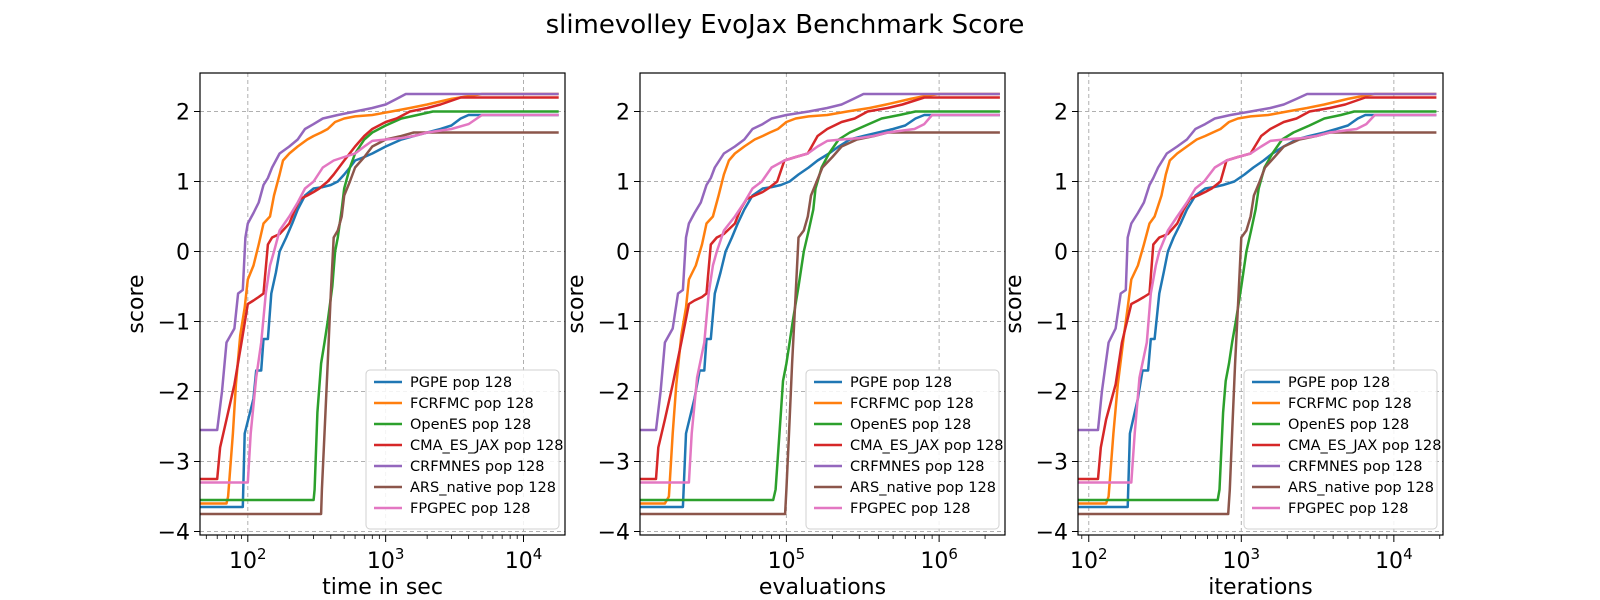  Describe the element at coordinates (785, 25) in the screenshot. I see `figure-title: slimevolley EvoJax Benchmark Score` at that location.